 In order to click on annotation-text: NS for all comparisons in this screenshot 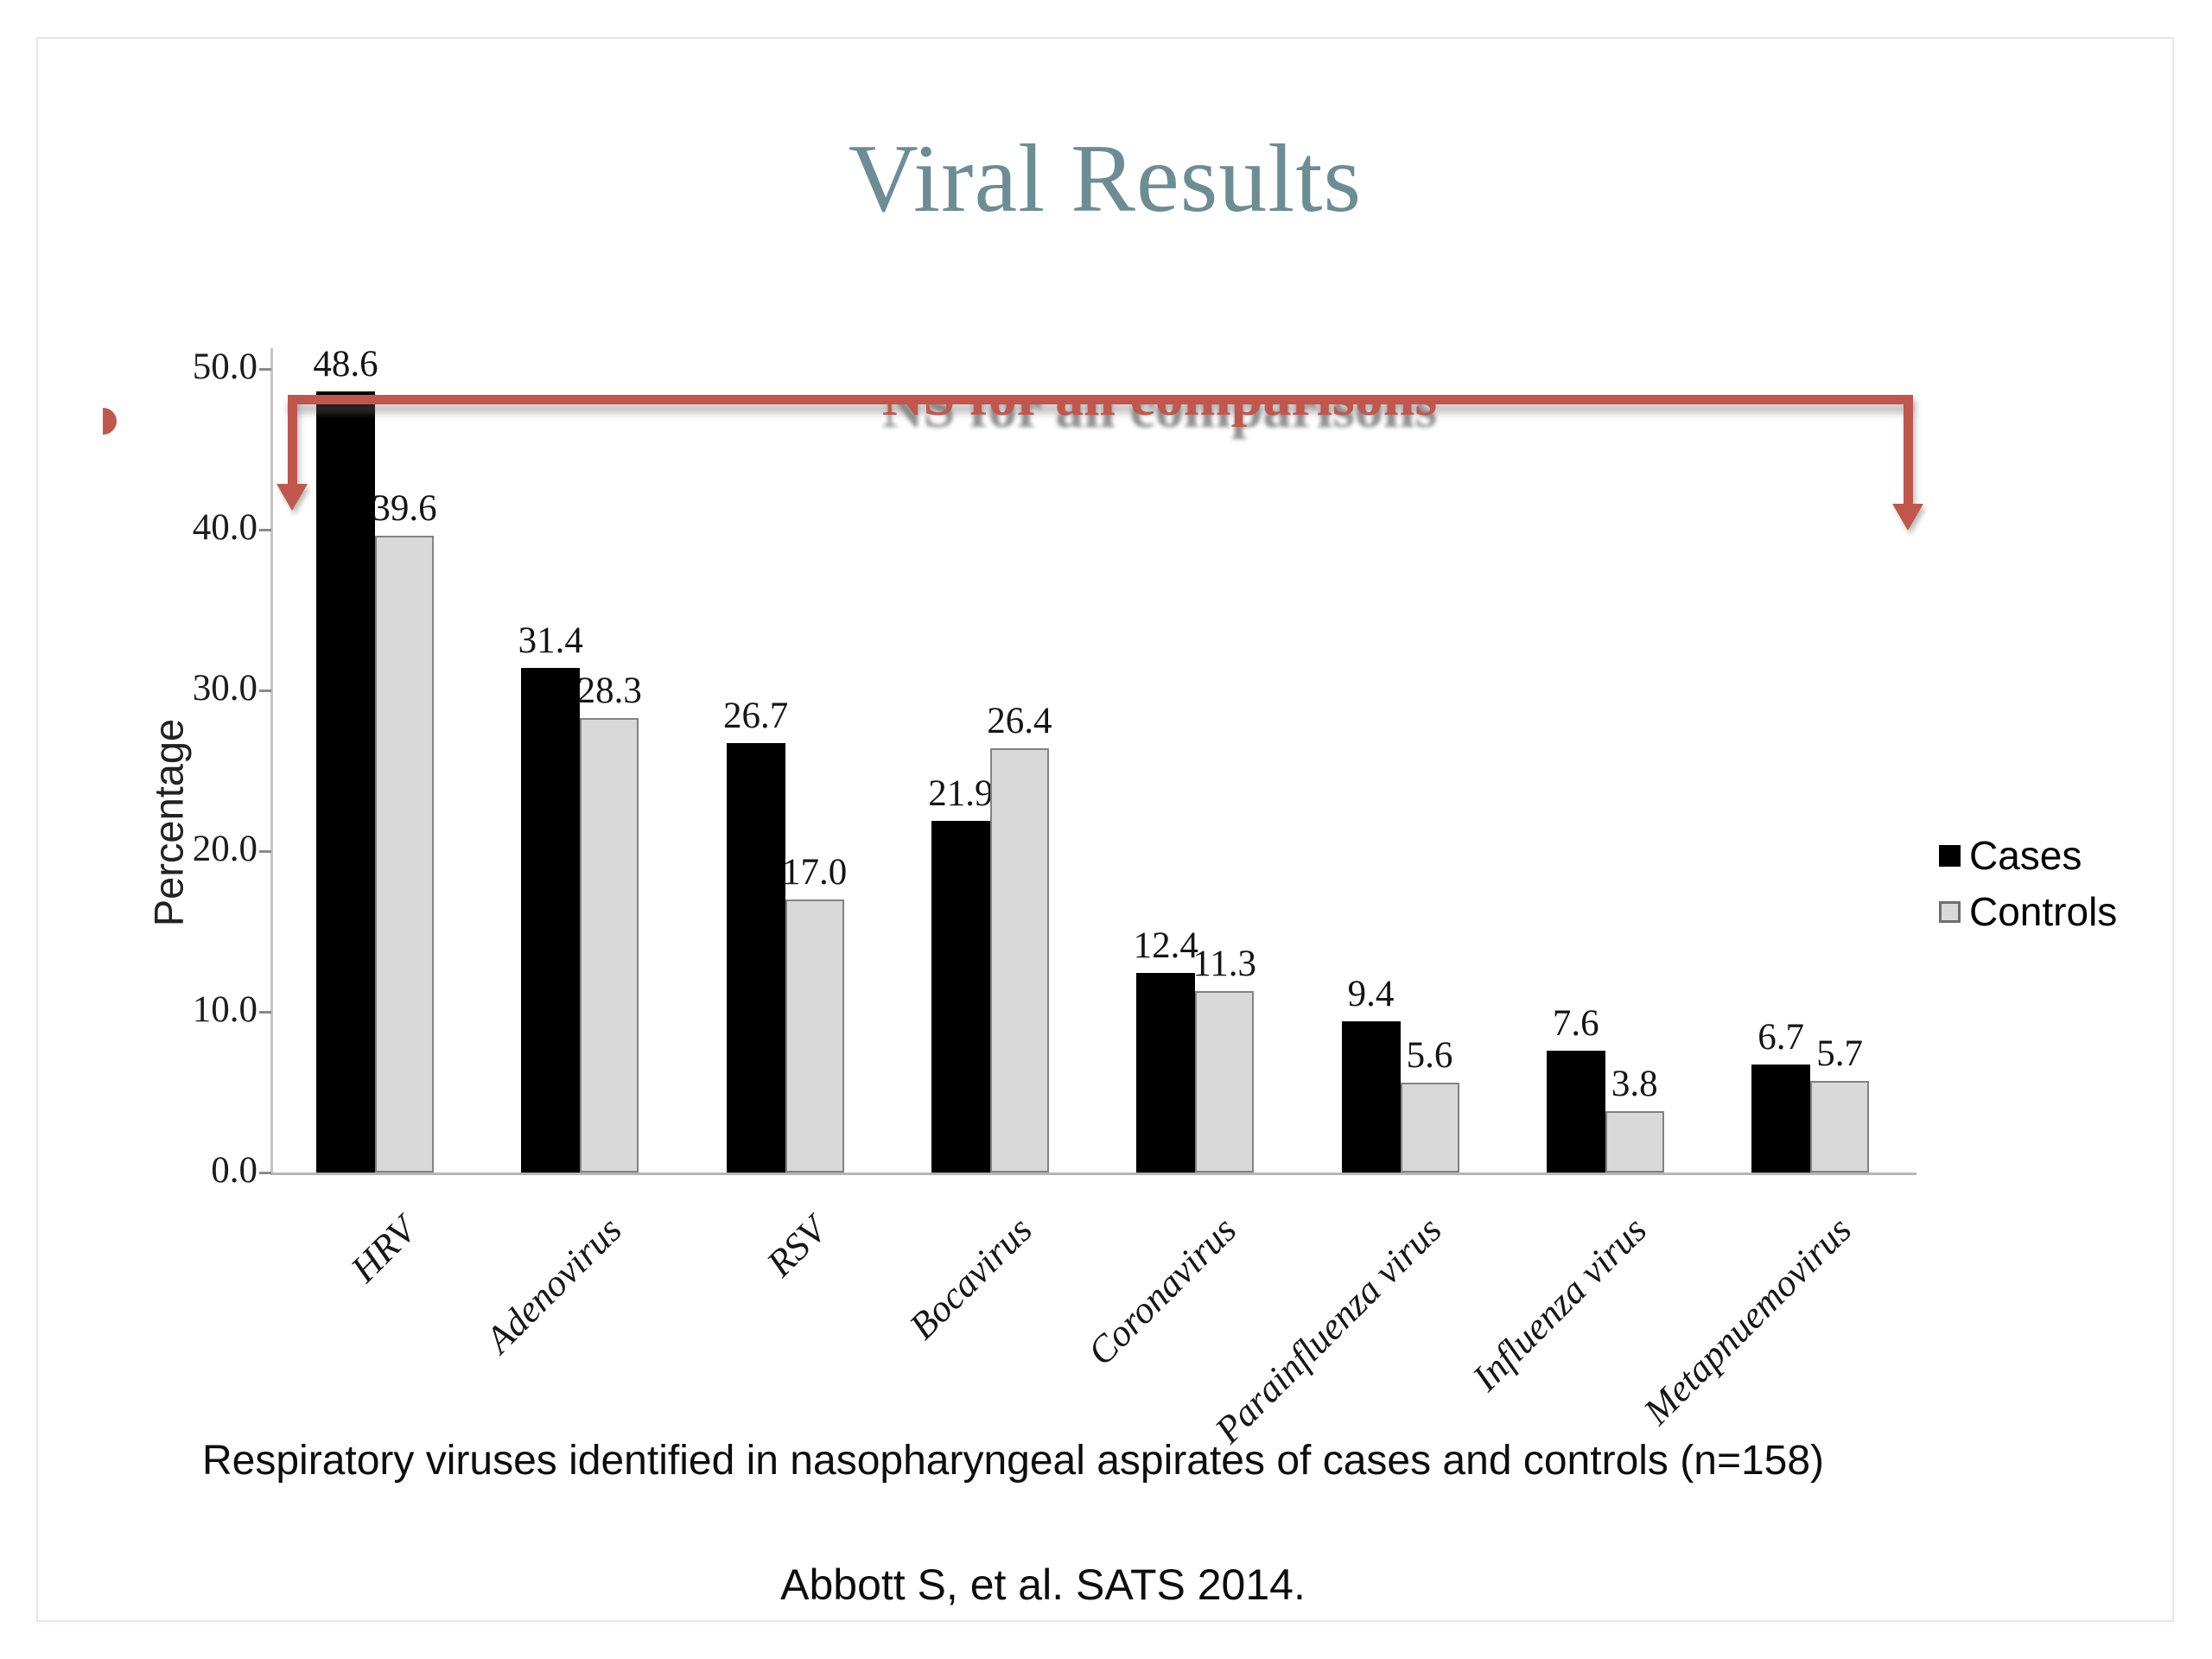, I will do `click(1159, 415)`.